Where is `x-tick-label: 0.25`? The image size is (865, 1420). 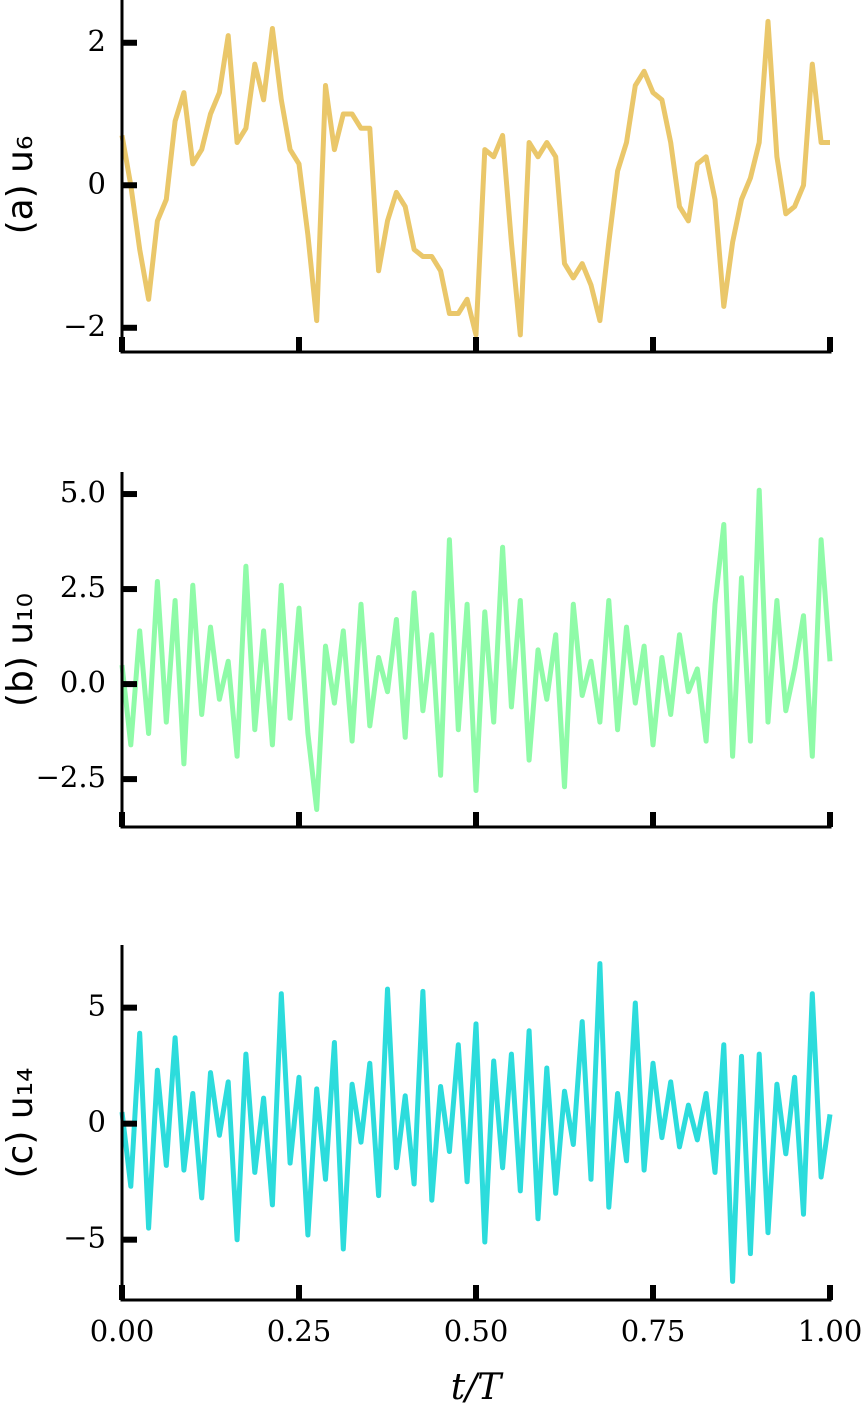 x-tick-label: 0.25 is located at coordinates (299, 1331).